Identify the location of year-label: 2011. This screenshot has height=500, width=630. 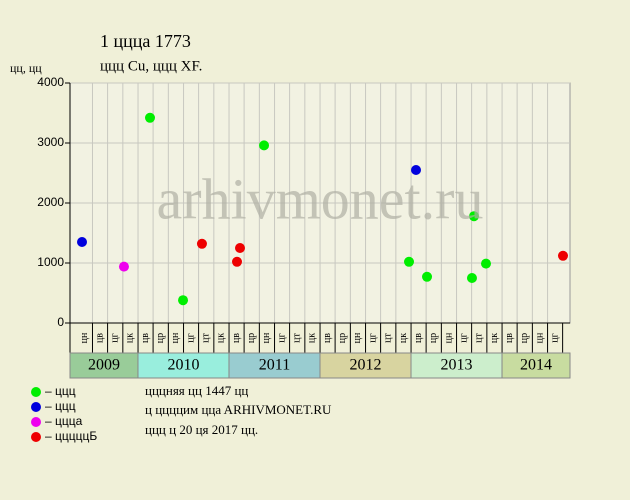
(274, 365).